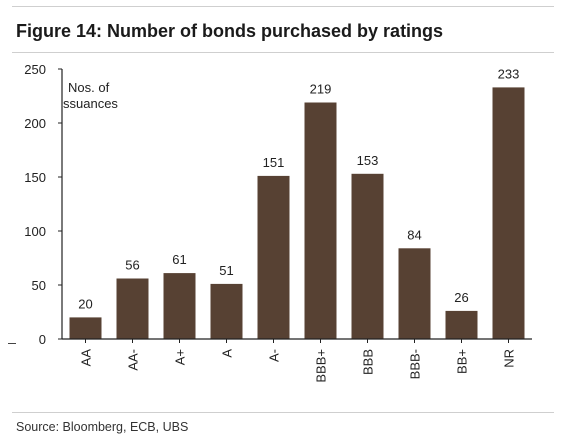  Describe the element at coordinates (274, 162) in the screenshot. I see `data-label: 151` at that location.